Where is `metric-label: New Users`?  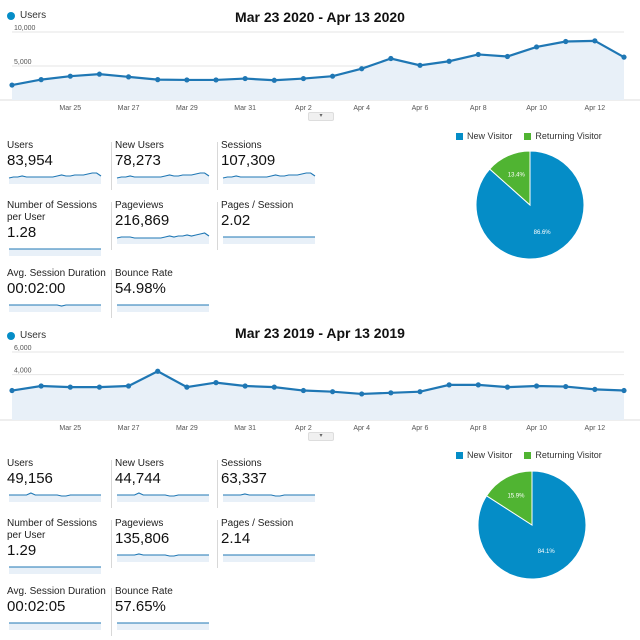
metric-label: New Users is located at coordinates (139, 463).